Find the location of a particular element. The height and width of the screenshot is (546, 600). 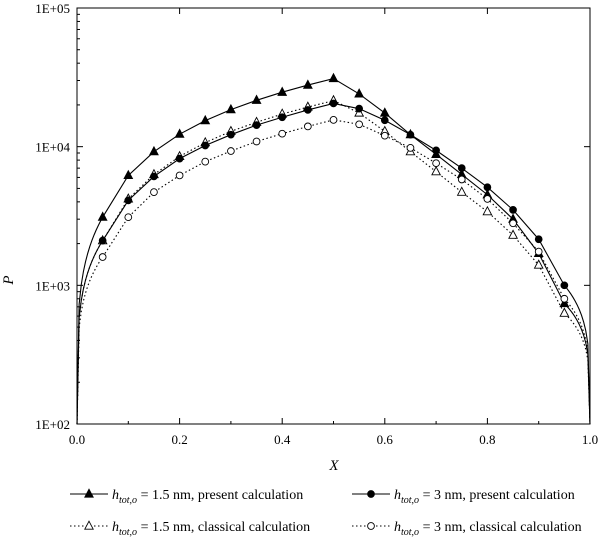

legend-entry-2: htot,o = 1.5 nm, classical calculation is located at coordinates (190, 529).